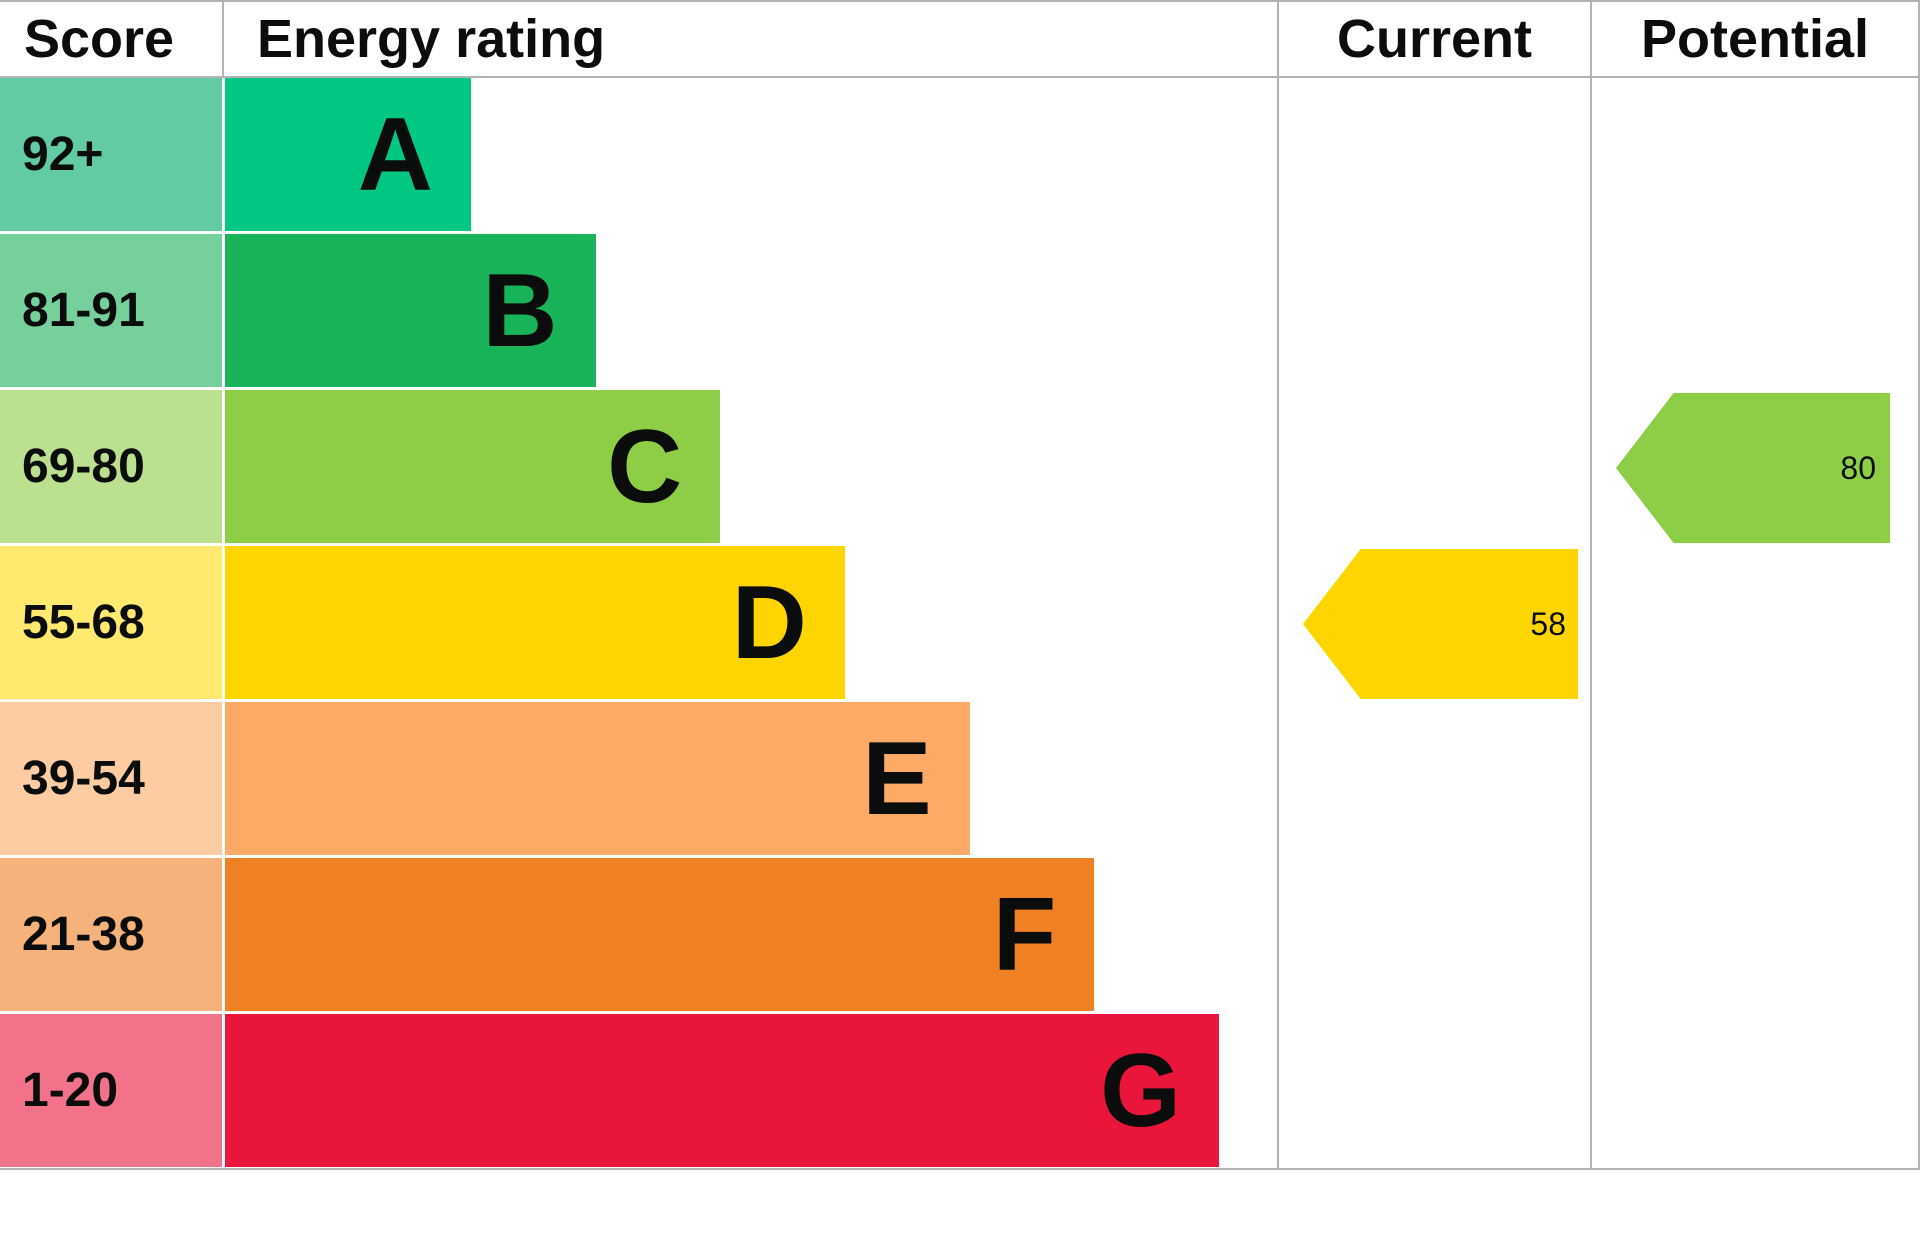 The height and width of the screenshot is (1249, 1920). What do you see at coordinates (111, 154) in the screenshot?
I see `band-score-range: 92+` at bounding box center [111, 154].